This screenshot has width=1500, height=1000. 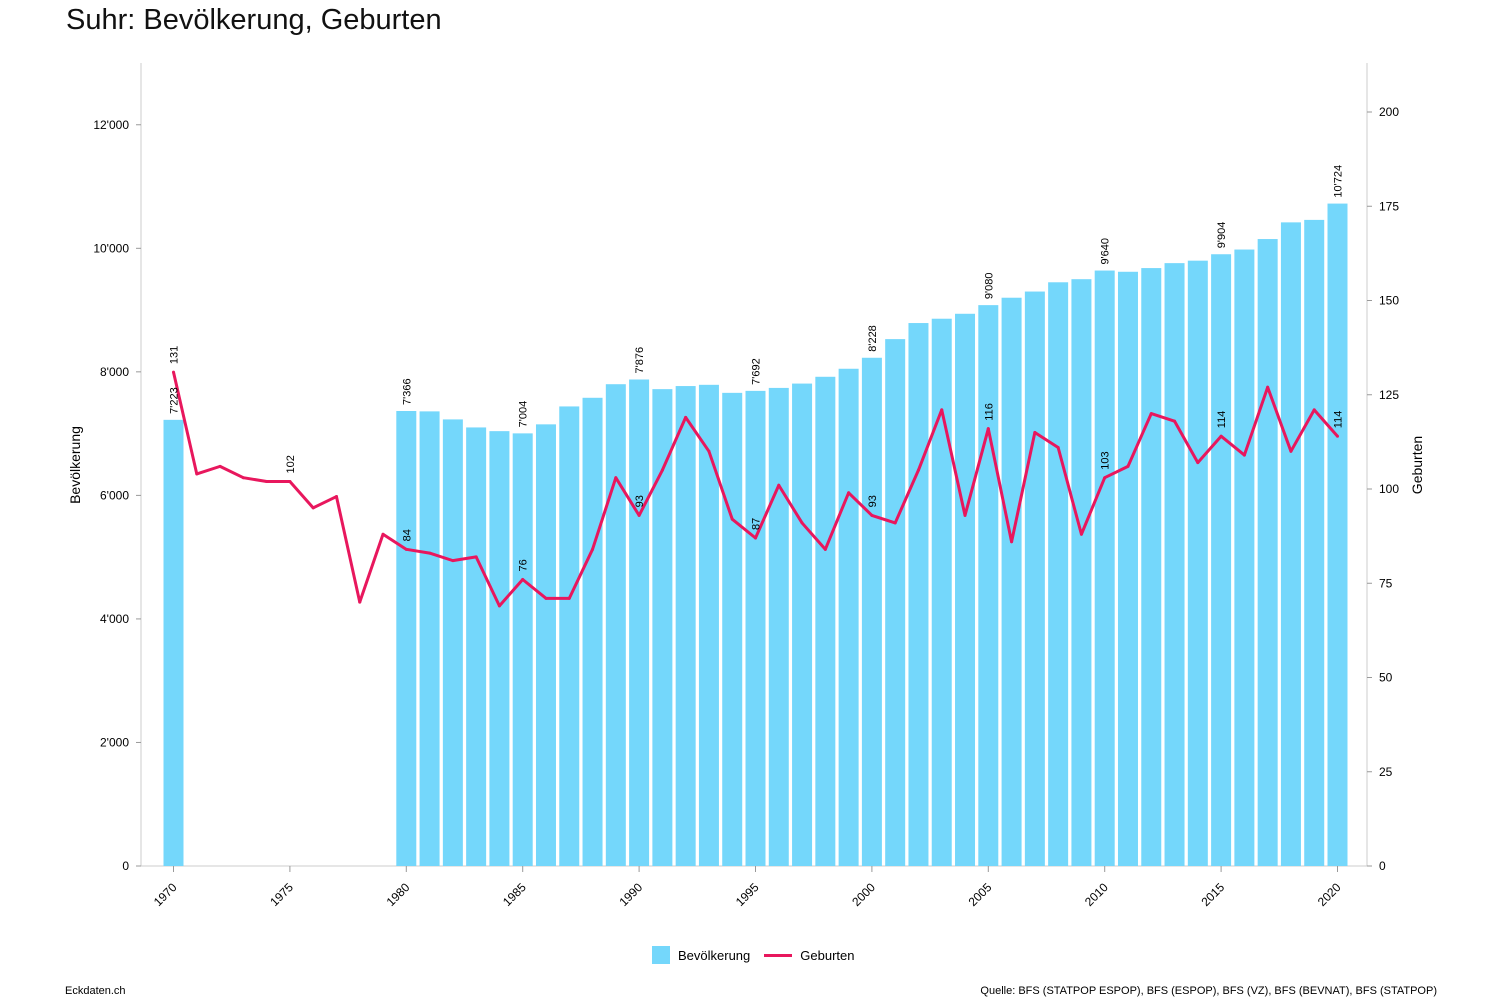 I want to click on right-tick-label: 200, so click(x=1389, y=112).